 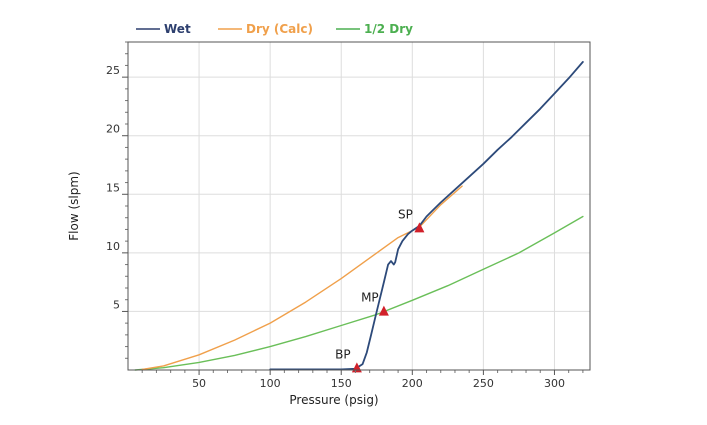 I want to click on y-axis-title: Flow (slpm), so click(x=74, y=205).